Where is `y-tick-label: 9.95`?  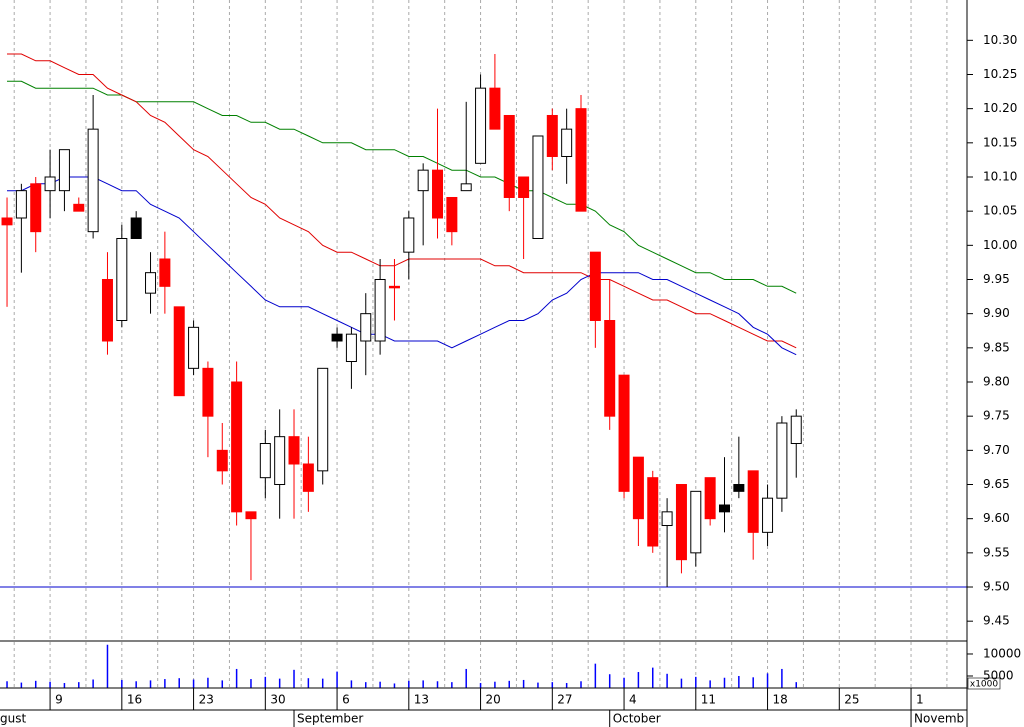 y-tick-label: 9.95 is located at coordinates (996, 279).